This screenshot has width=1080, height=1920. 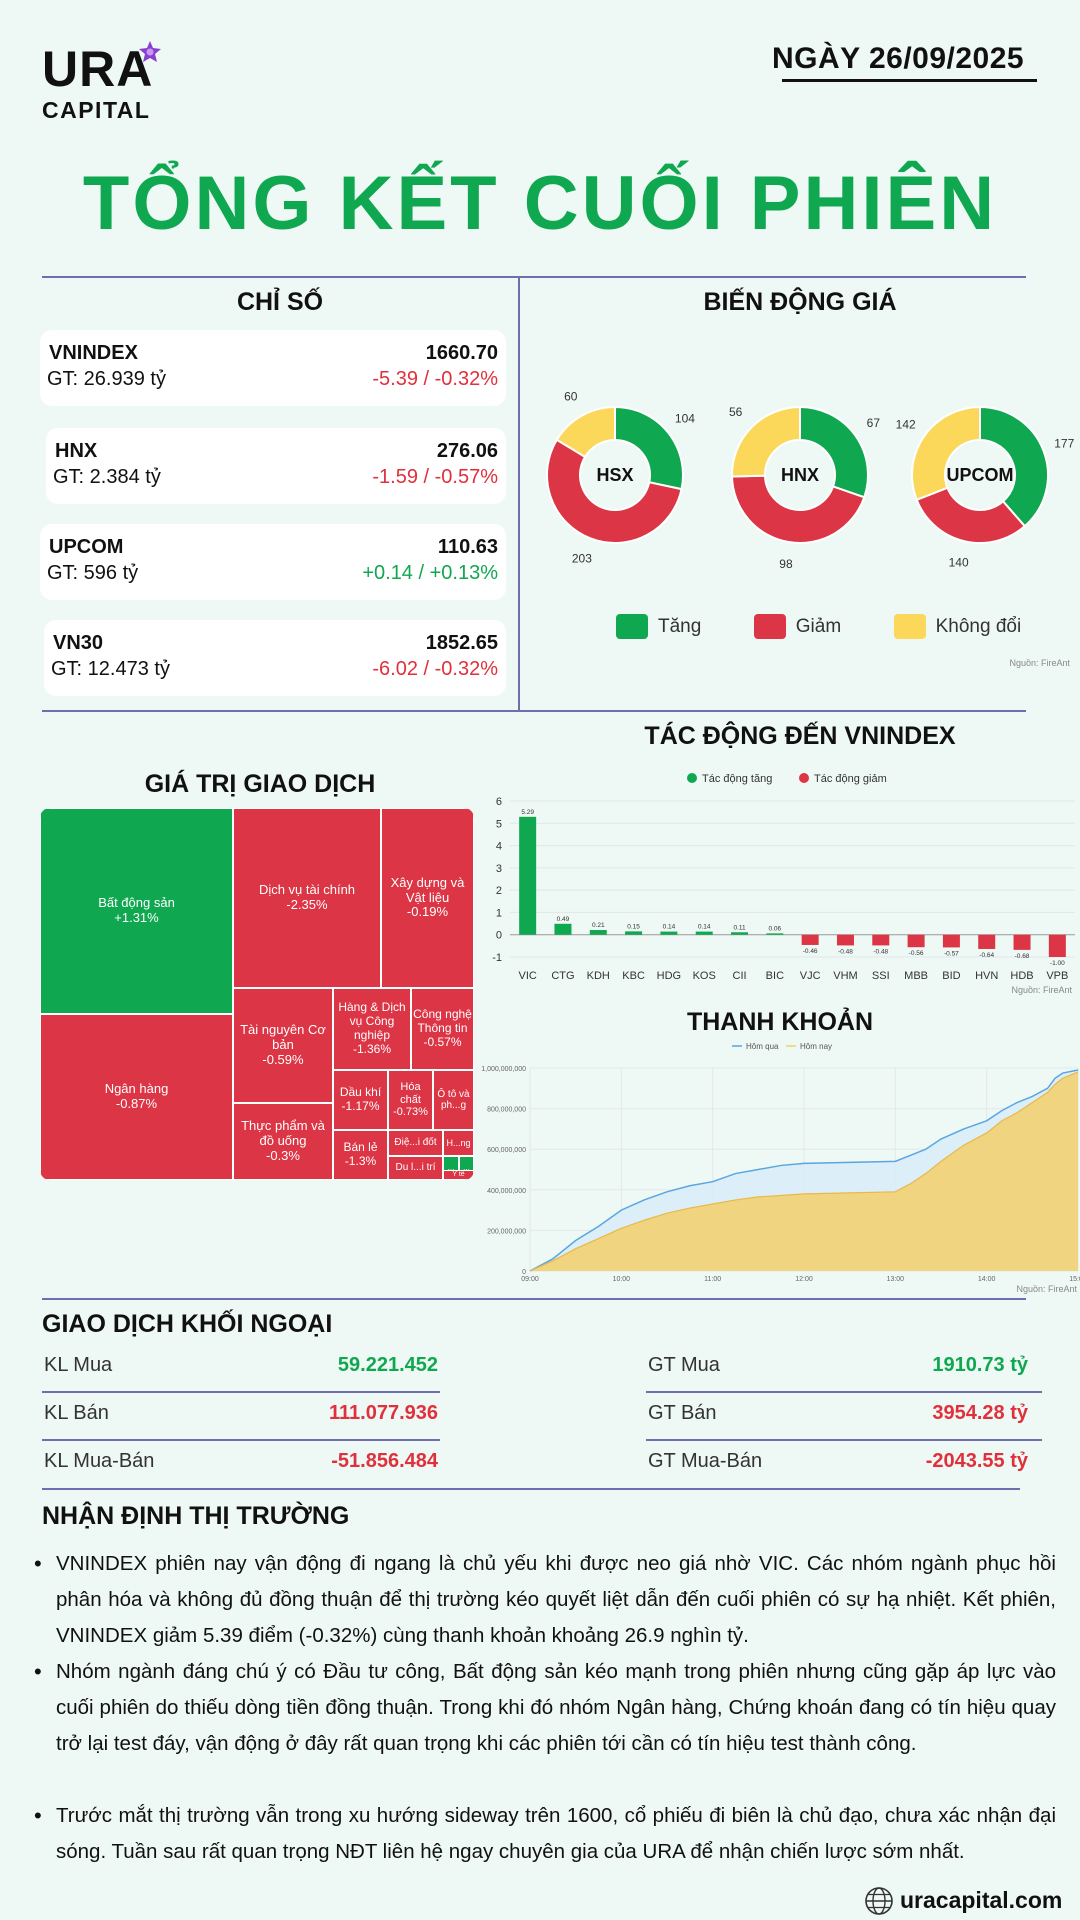 What do you see at coordinates (622, 1279) in the screenshot?
I see `x-tick-label: 10:00` at bounding box center [622, 1279].